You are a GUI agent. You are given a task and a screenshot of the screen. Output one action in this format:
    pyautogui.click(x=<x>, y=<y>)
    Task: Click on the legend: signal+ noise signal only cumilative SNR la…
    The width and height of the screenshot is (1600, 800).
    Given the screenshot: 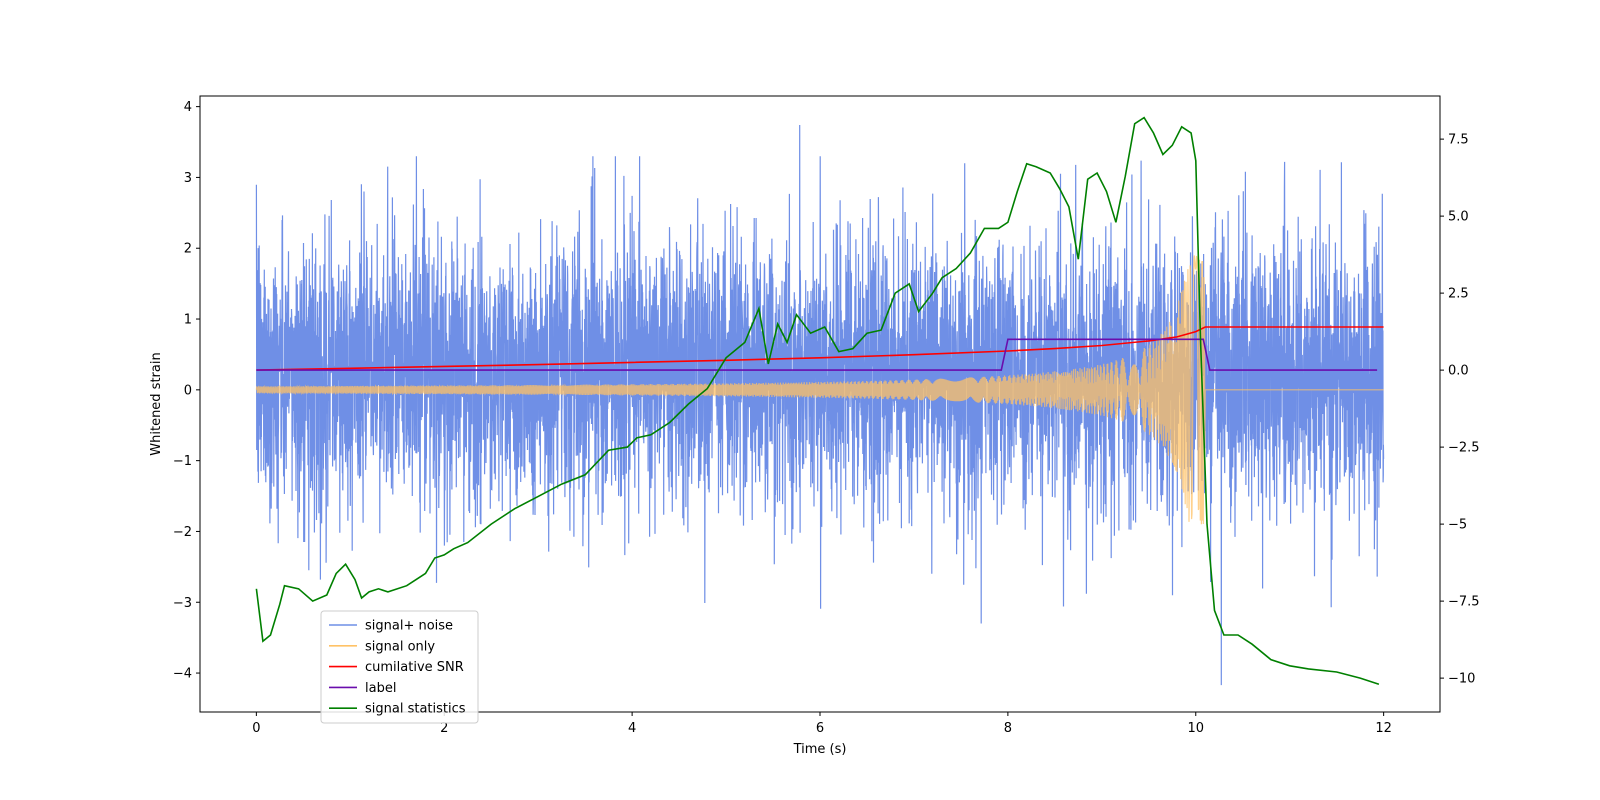 What is the action you would take?
    pyautogui.click(x=399, y=667)
    